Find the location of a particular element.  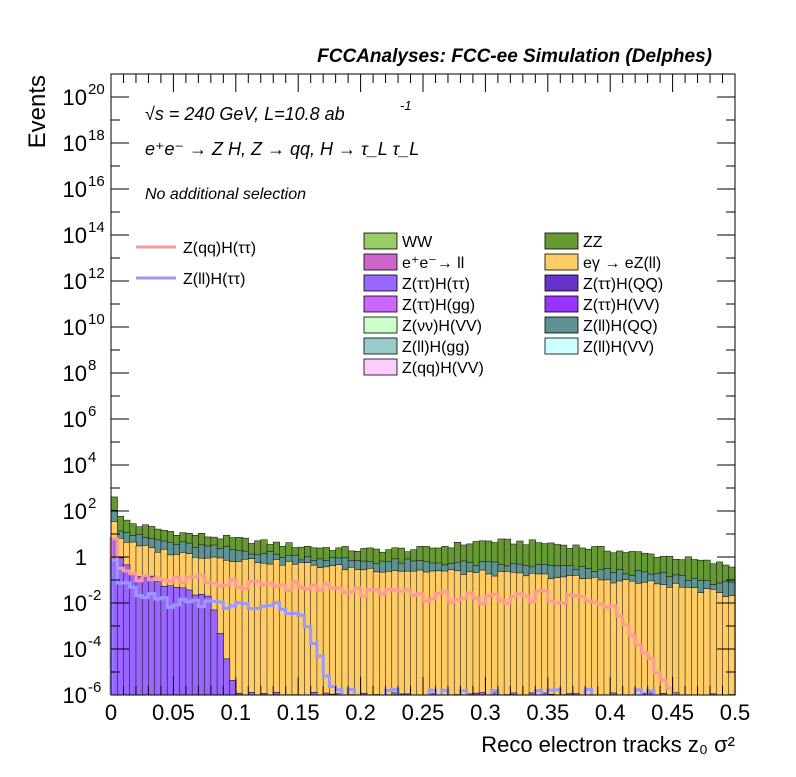

legend-label: eγ → eZ(ll) is located at coordinates (622, 263).